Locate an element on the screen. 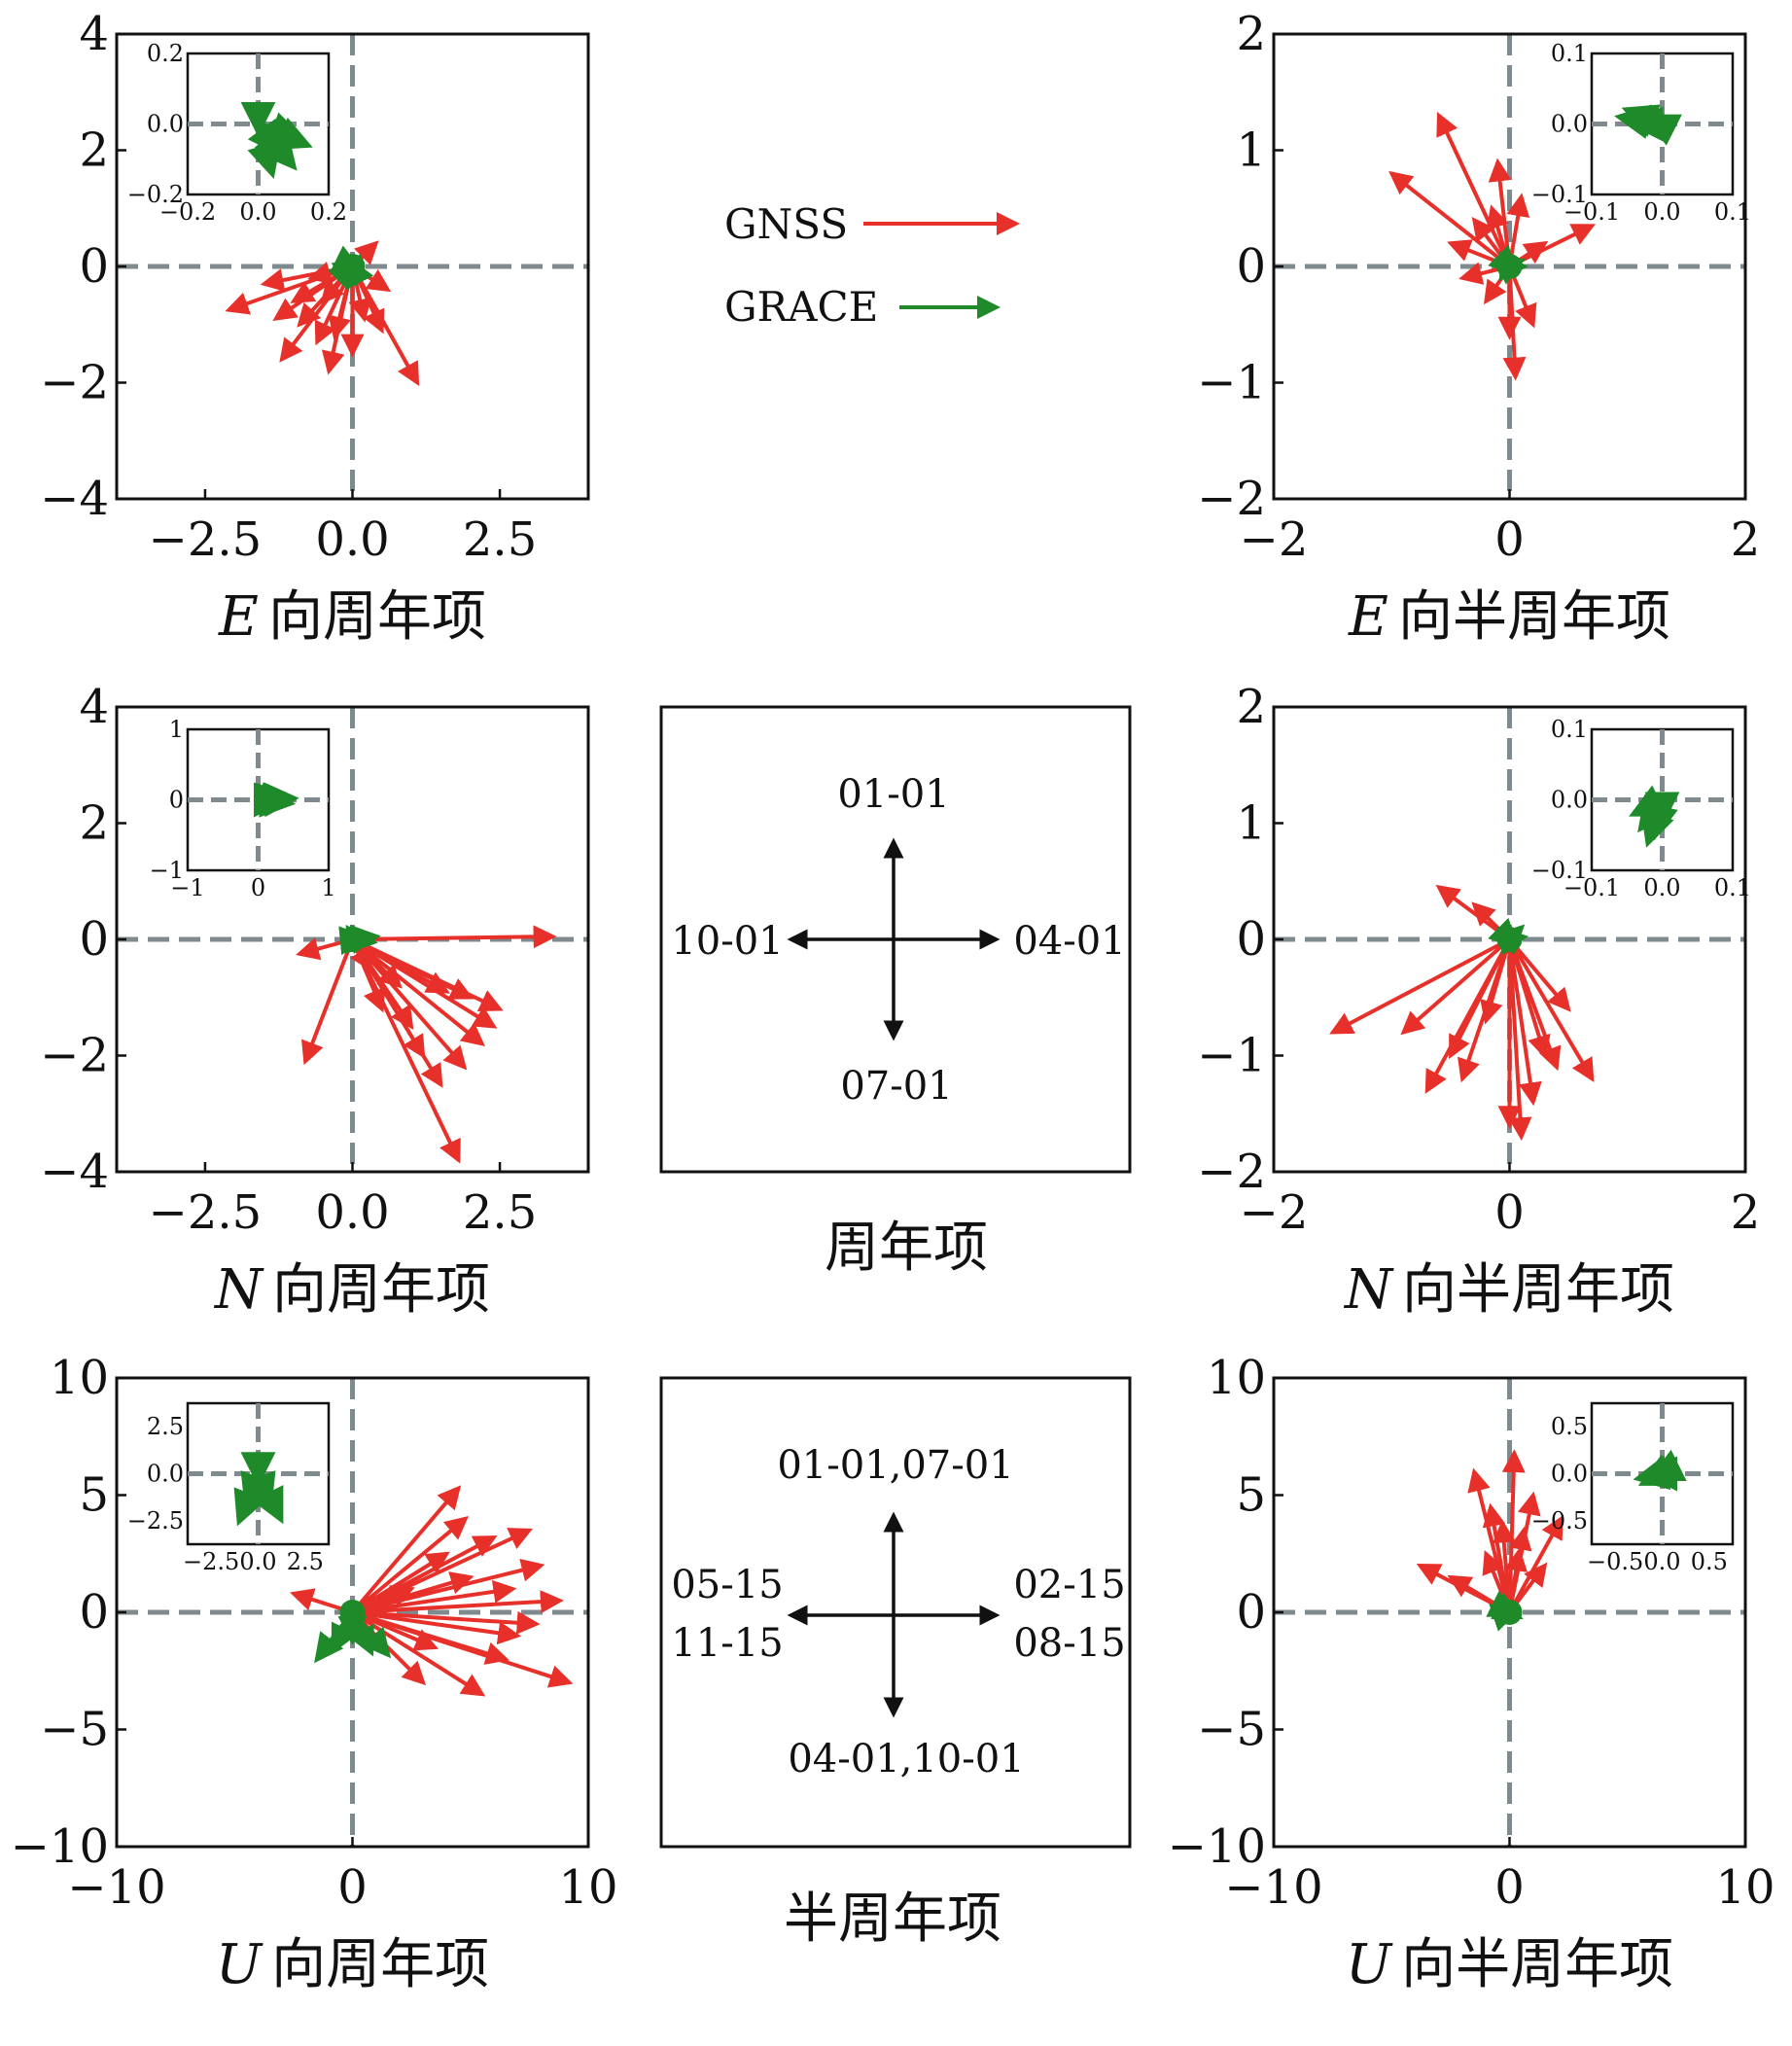 The height and width of the screenshot is (2046, 1792). panel-title: E 向周年项 is located at coordinates (352, 617).